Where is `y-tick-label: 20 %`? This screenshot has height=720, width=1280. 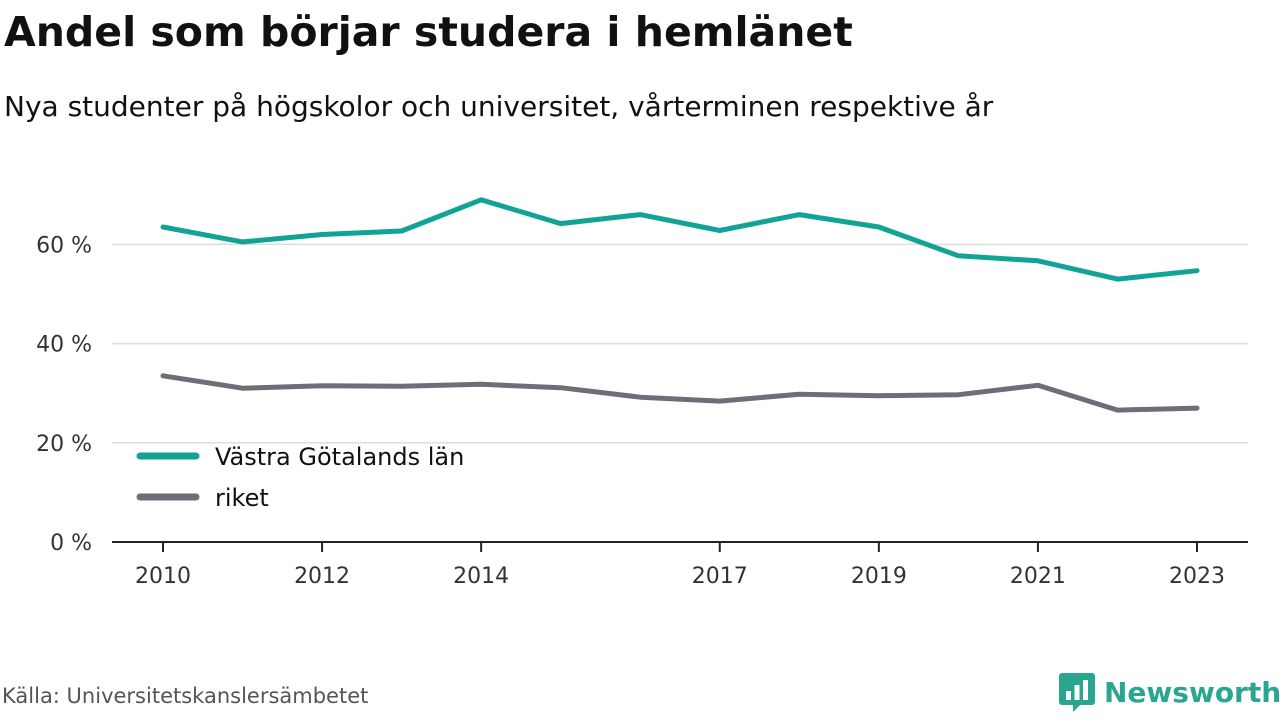 y-tick-label: 20 % is located at coordinates (64, 444).